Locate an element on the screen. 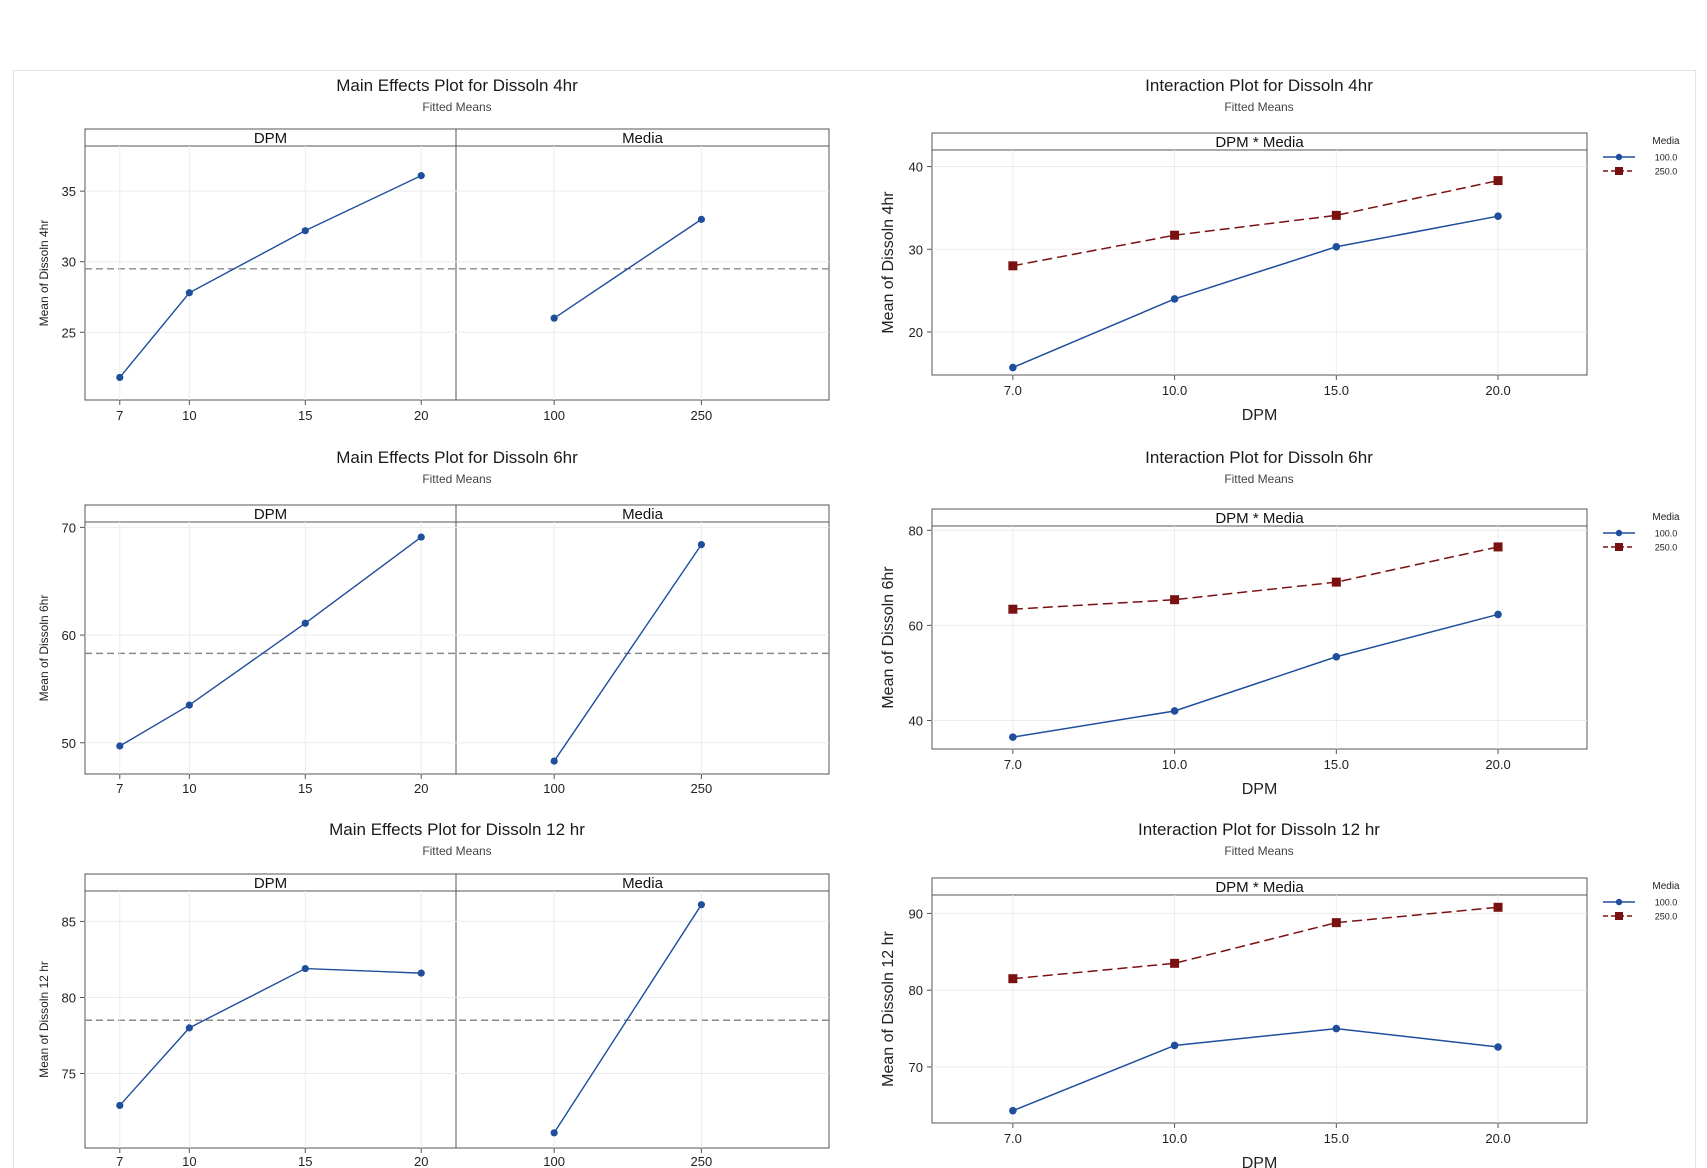  legend-label: 100.0 is located at coordinates (1666, 903).